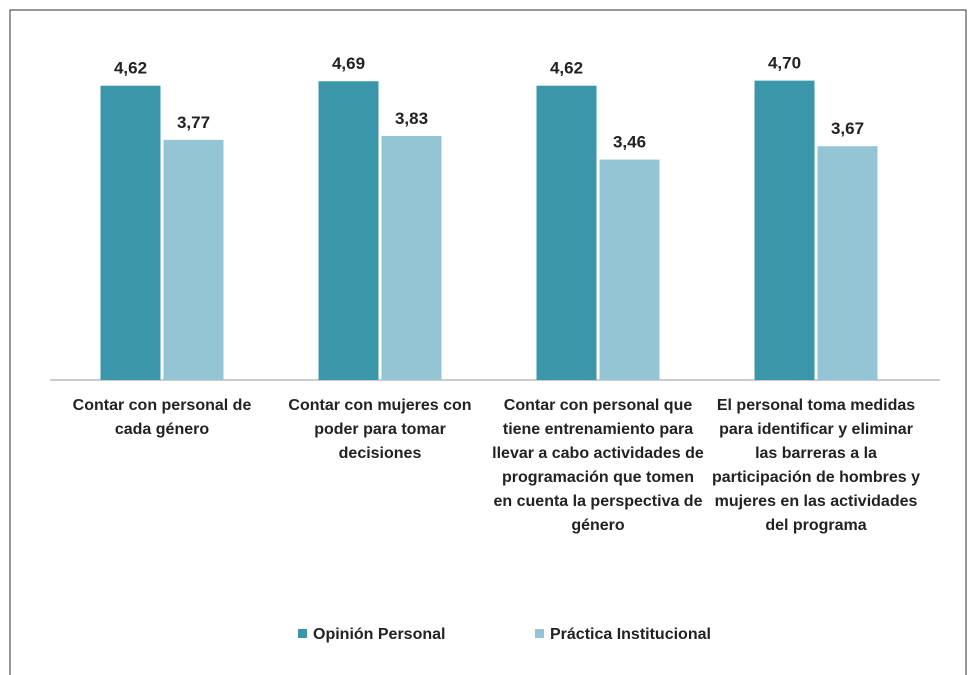 This screenshot has height=675, width=972. I want to click on value-label: 4,70, so click(784, 63).